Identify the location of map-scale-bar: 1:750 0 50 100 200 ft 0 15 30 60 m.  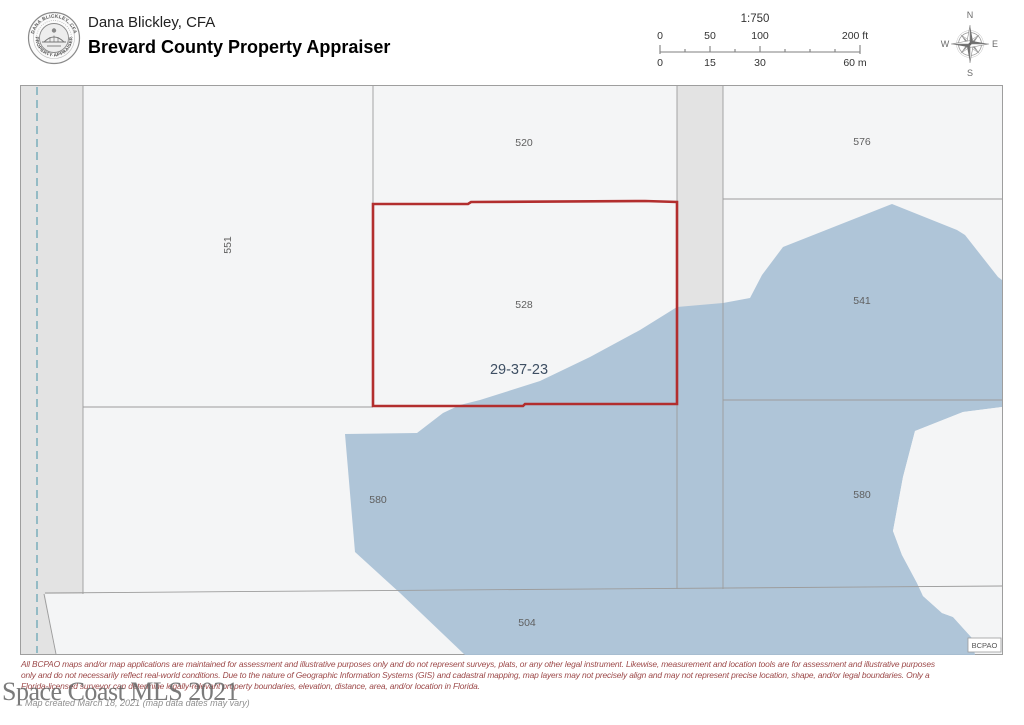
(762, 42).